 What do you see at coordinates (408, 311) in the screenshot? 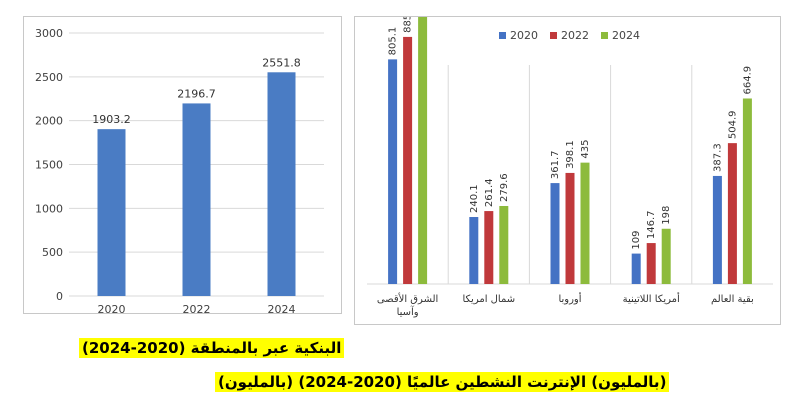
I see `x-category-label: وآسيا` at bounding box center [408, 311].